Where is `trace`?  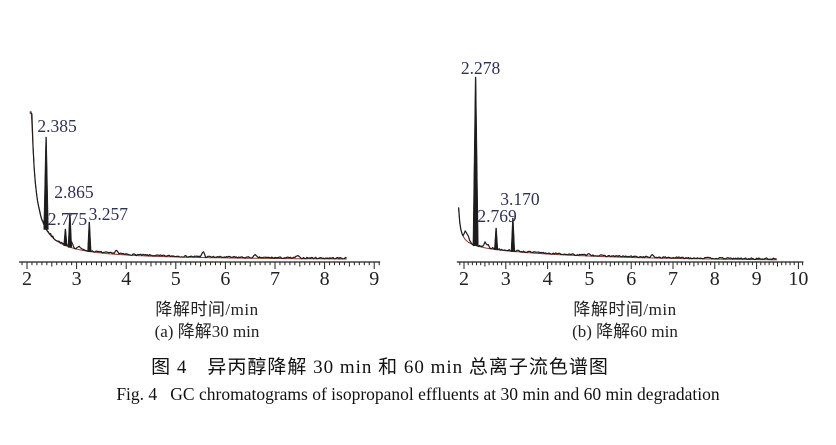
trace is located at coordinates (188, 186).